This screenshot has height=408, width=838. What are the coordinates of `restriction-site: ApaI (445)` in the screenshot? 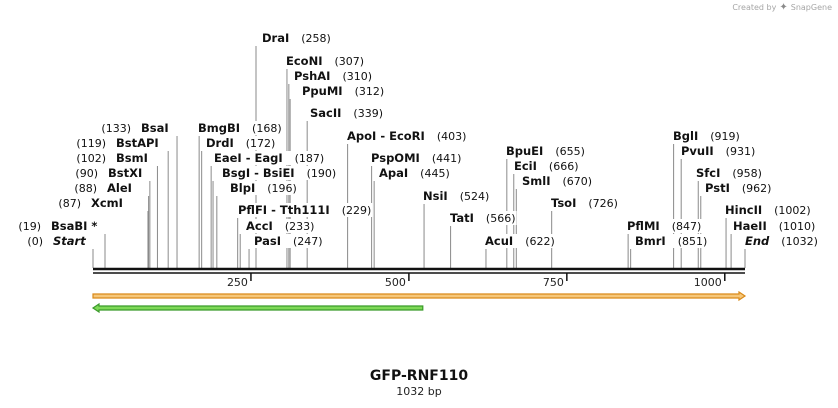 It's located at (414, 173).